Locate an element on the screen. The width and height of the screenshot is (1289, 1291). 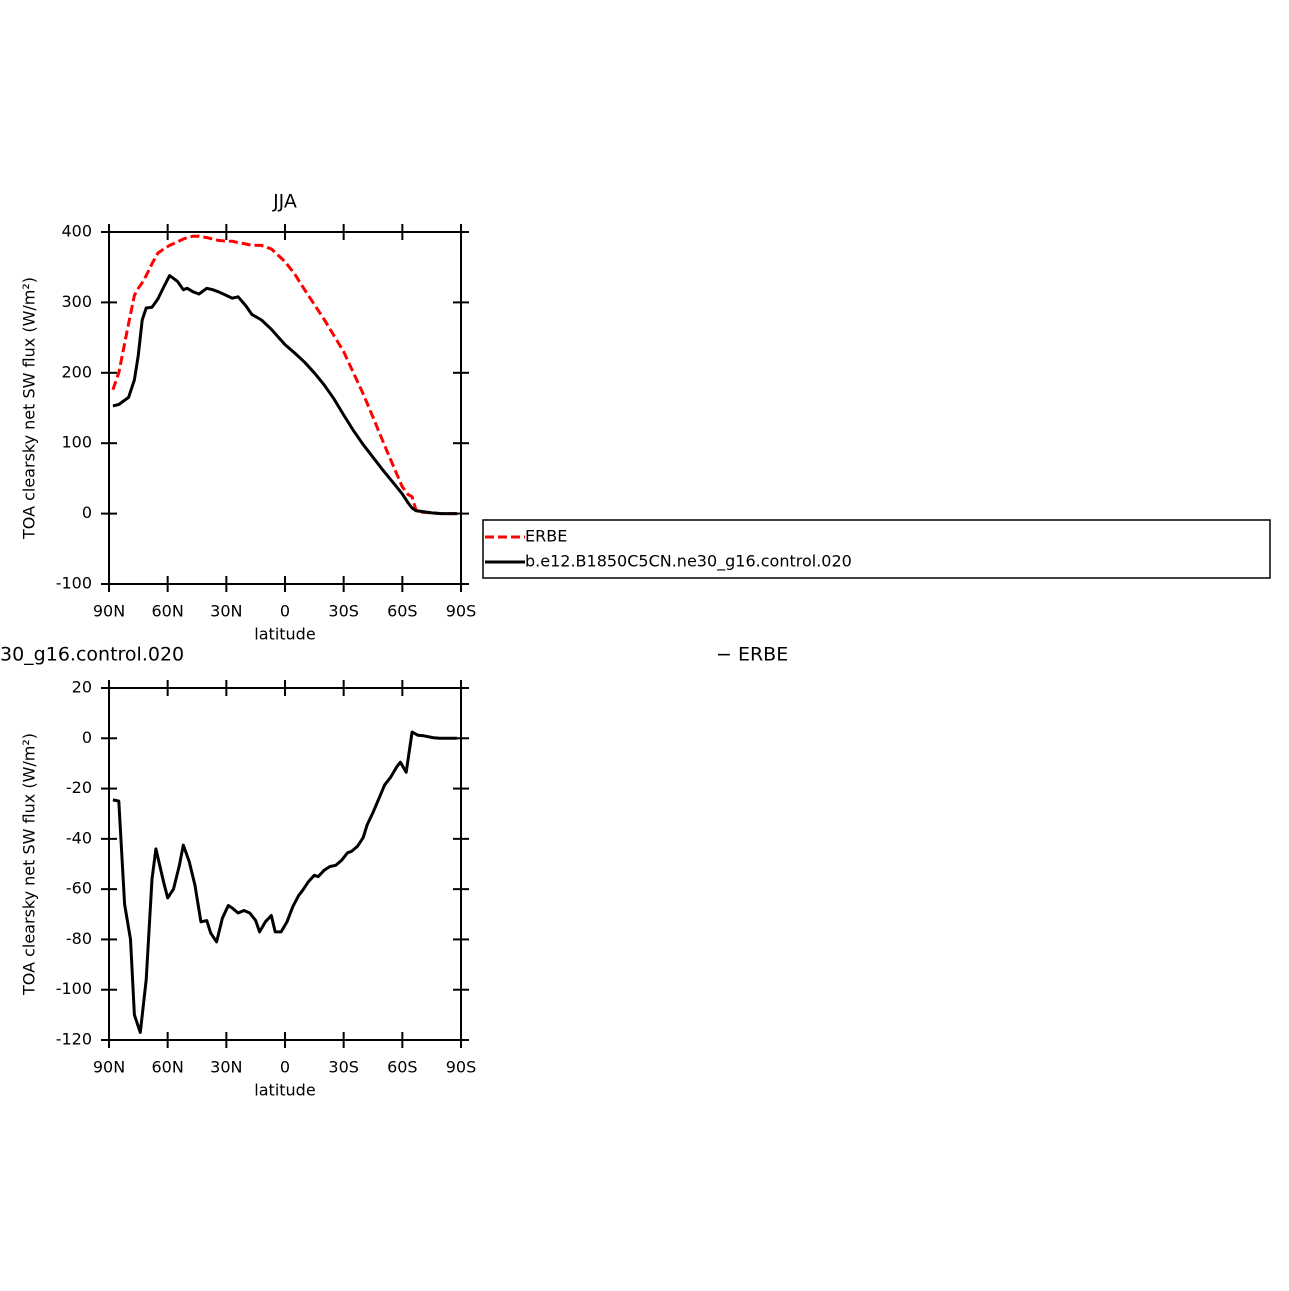
y-tick-label: 100 is located at coordinates (76, 442).